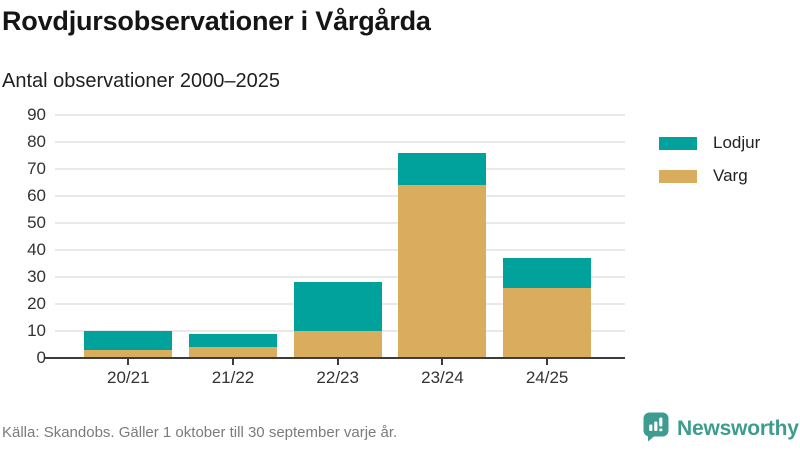  Describe the element at coordinates (233, 377) in the screenshot. I see `x-tick-label-21-22: 21/22` at that location.